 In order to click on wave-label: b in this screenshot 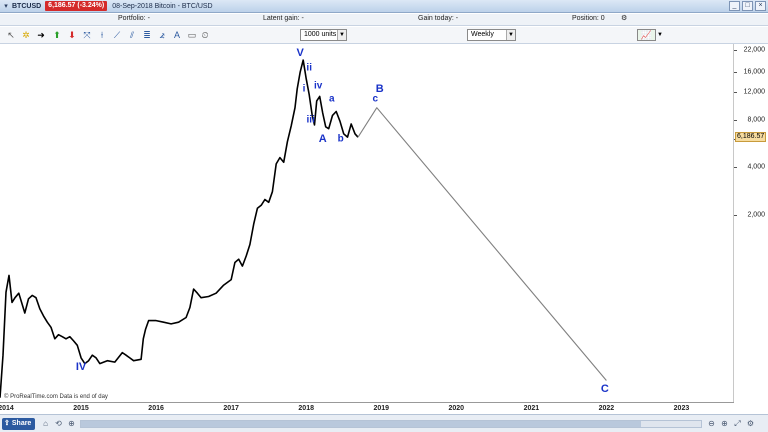, I will do `click(340, 139)`.